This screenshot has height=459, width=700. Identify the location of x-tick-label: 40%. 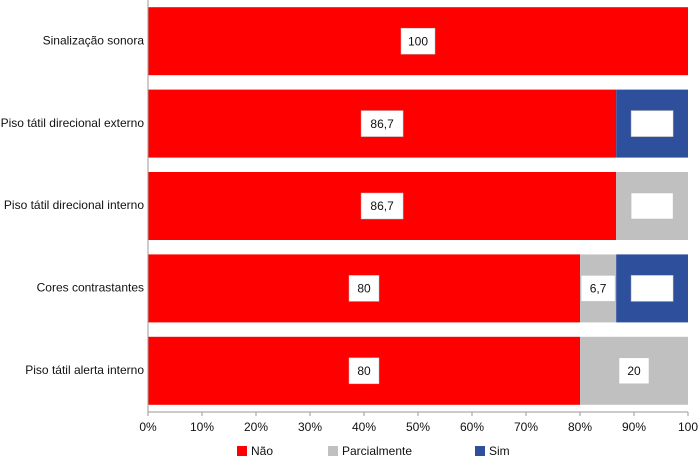
(364, 427).